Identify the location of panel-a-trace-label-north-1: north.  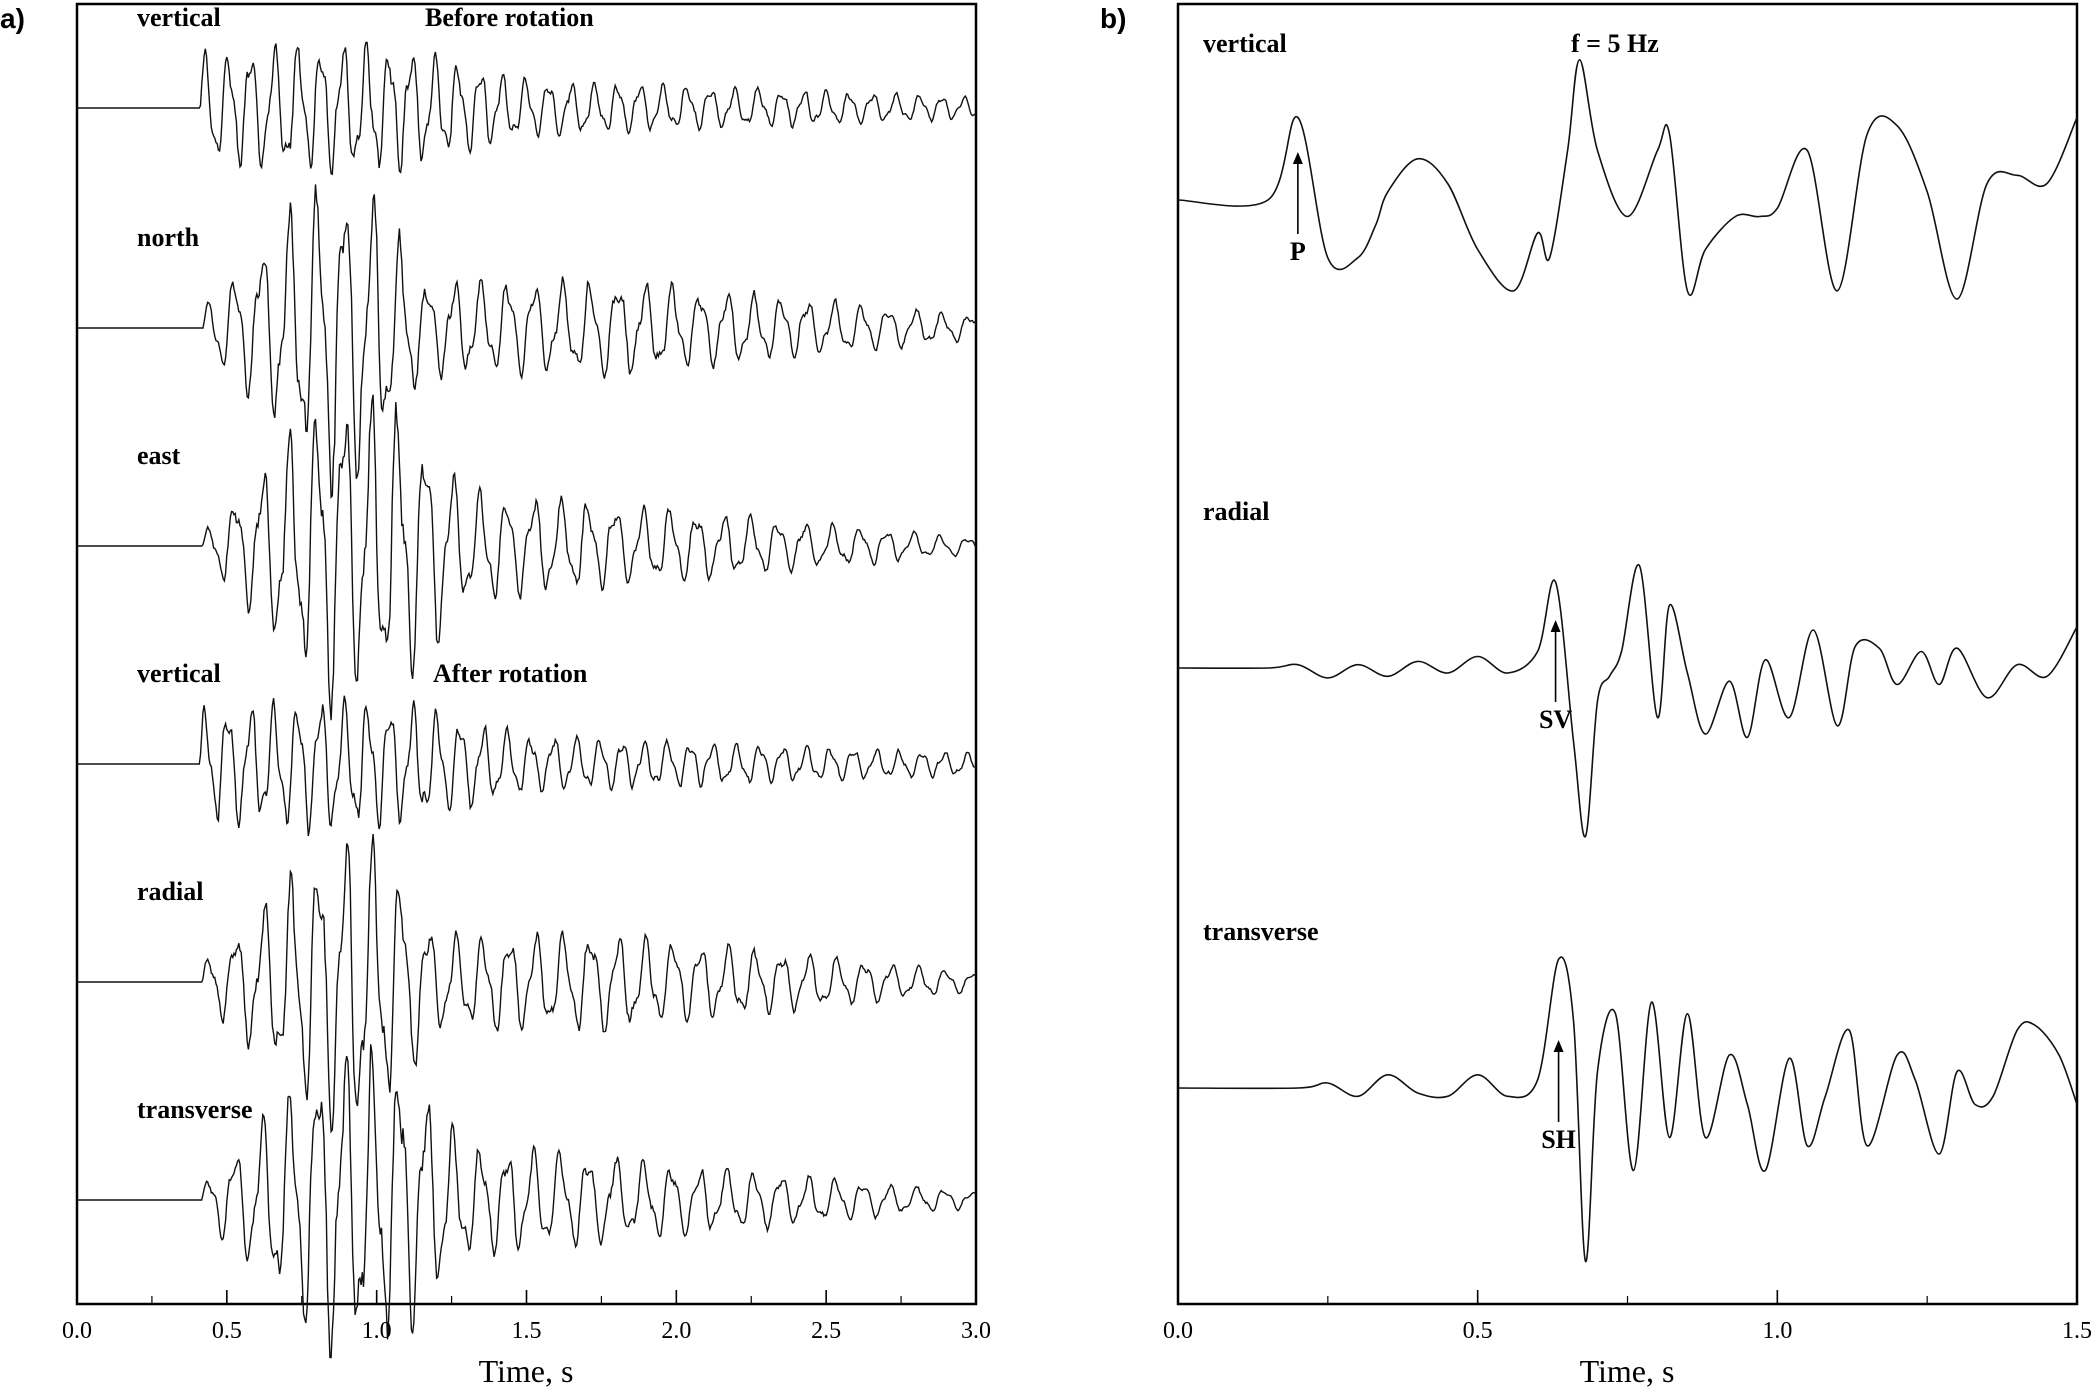
(168, 237).